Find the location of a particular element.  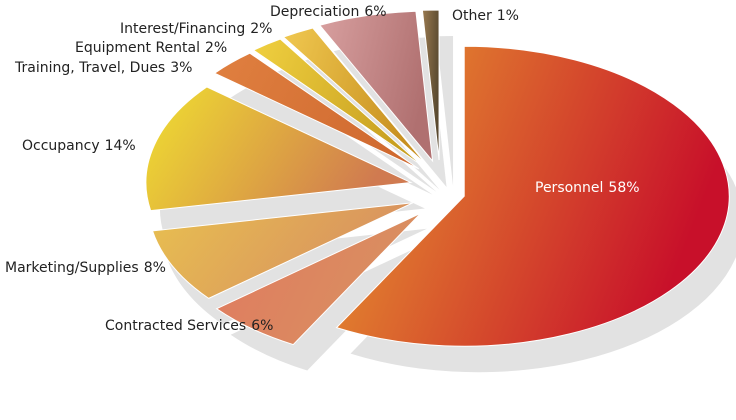

slice-label: Equipment Rental 2% is located at coordinates (151, 48).